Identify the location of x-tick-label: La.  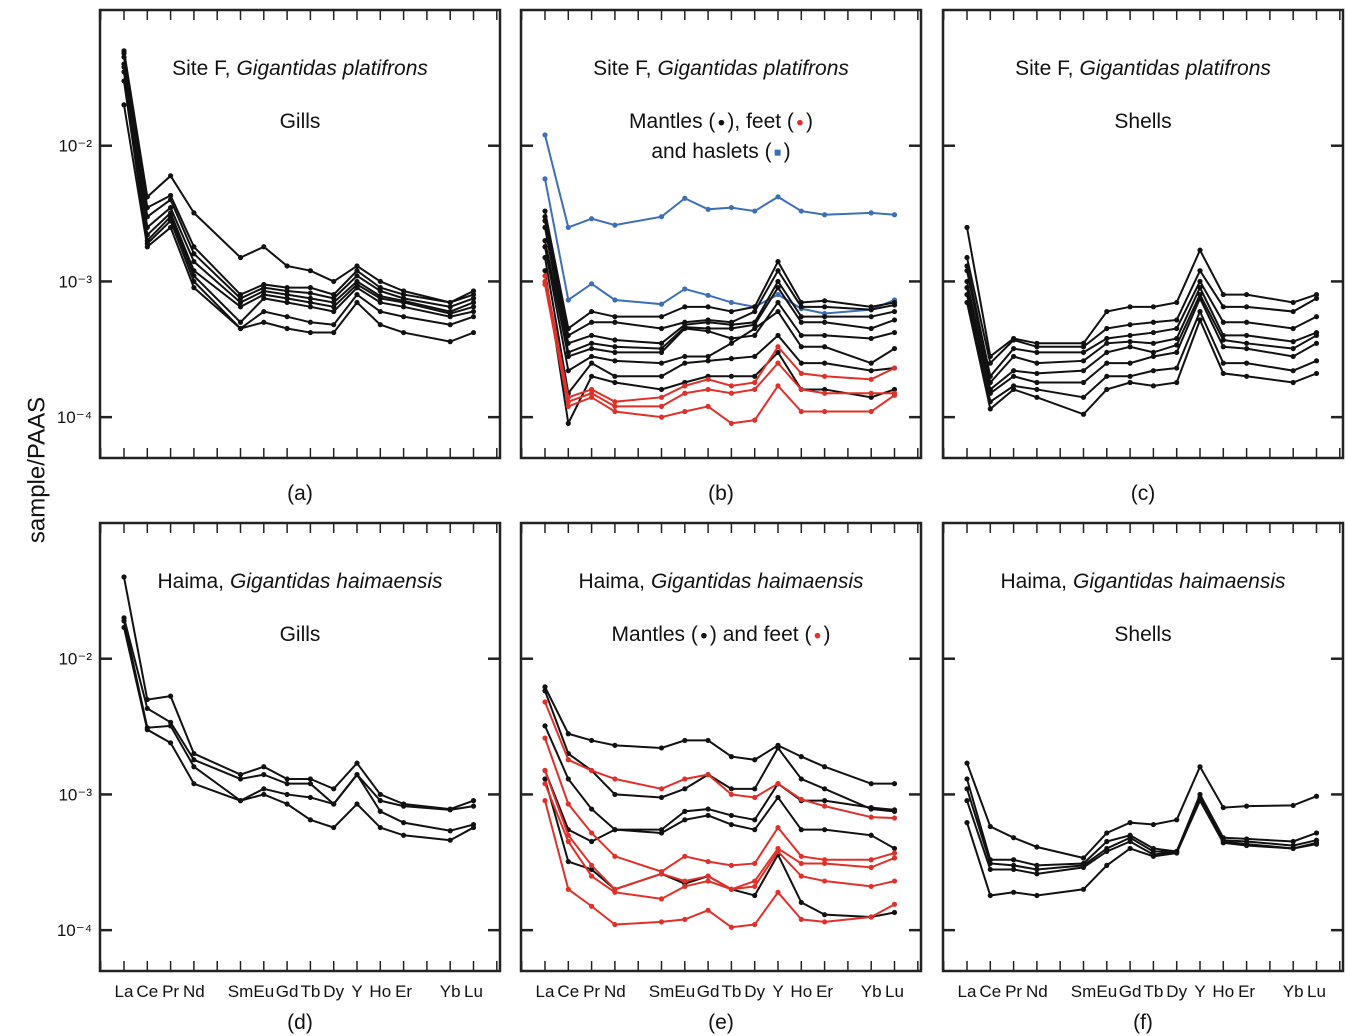
(967, 991).